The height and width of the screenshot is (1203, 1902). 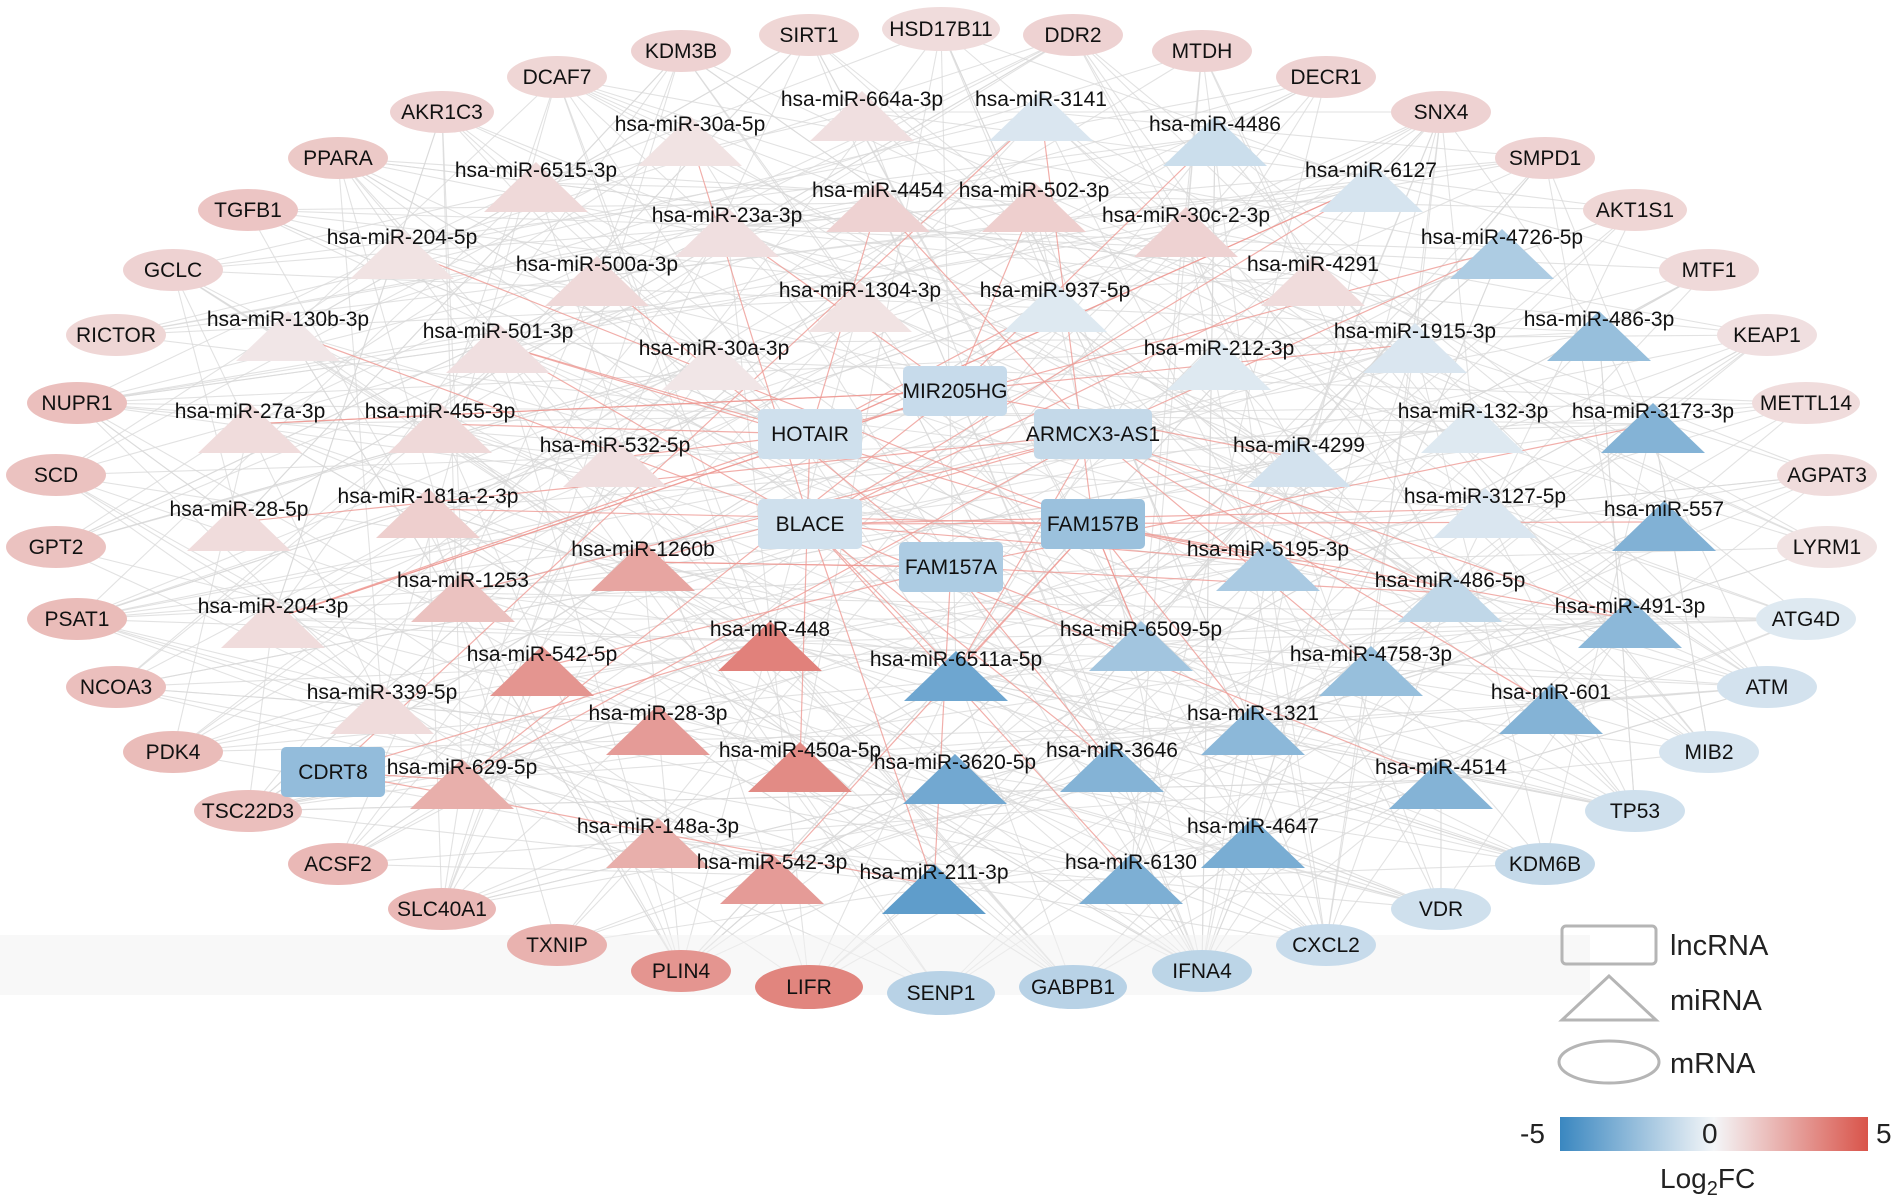 I want to click on mirna-label-hsa-mir-4758-3p: hsa-miR-4758-3p, so click(x=1371, y=654).